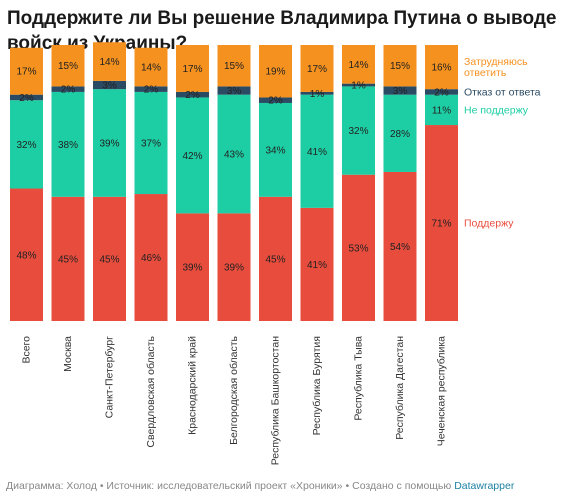  Describe the element at coordinates (496, 110) in the screenshot. I see `legend-label-не-поддержу: Не поддержу` at that location.